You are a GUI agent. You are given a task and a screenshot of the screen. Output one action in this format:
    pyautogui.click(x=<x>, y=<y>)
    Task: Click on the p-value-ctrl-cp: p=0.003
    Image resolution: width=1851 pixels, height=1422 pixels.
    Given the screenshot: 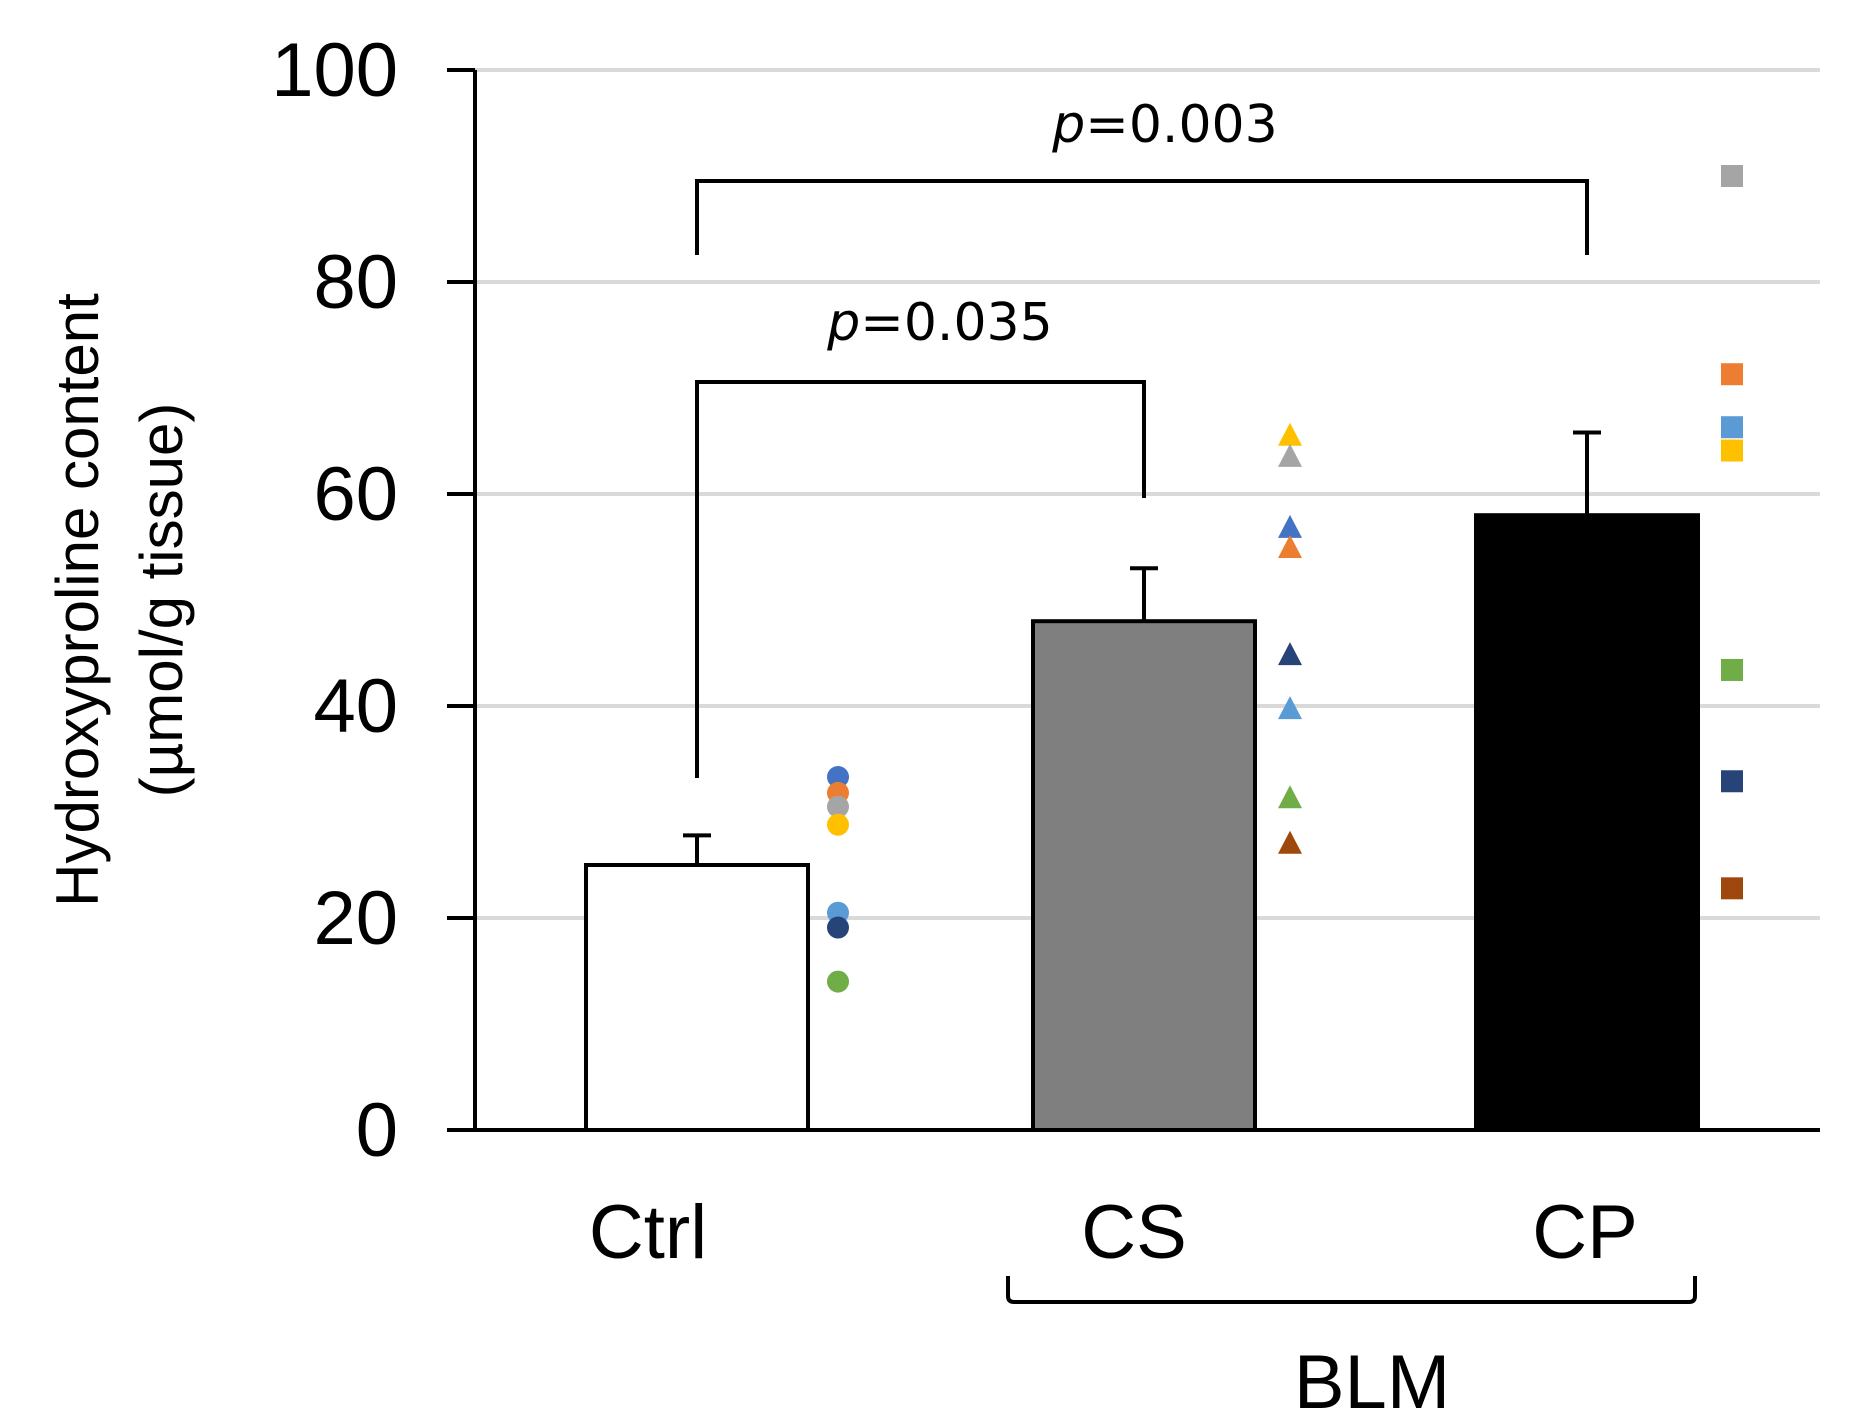 What is the action you would take?
    pyautogui.click(x=1164, y=125)
    